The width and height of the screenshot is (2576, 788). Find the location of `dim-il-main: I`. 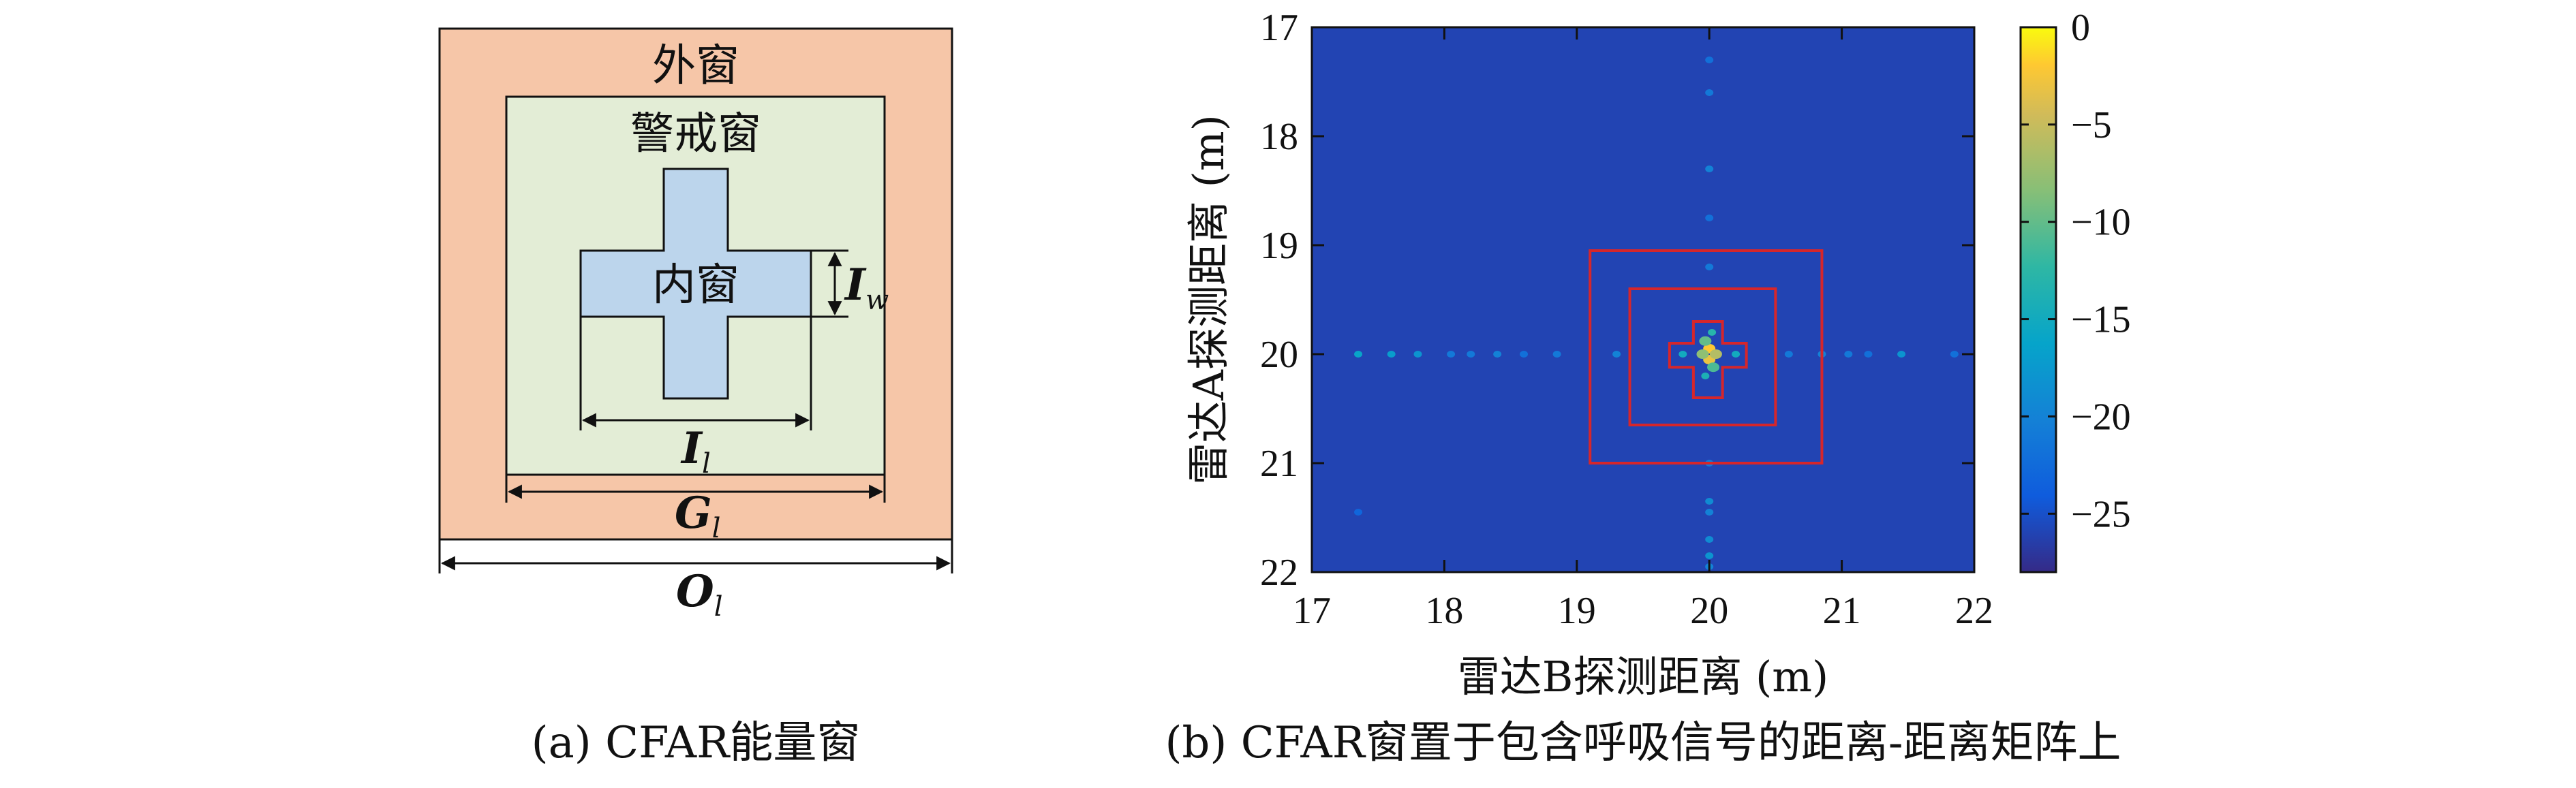

dim-il-main: I is located at coordinates (691, 448).